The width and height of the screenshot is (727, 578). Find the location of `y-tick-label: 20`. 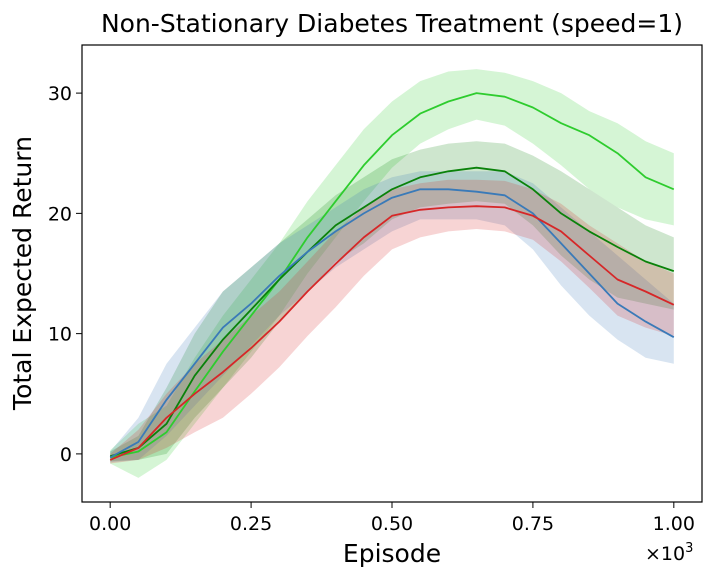

y-tick-label: 20 is located at coordinates (60, 214).